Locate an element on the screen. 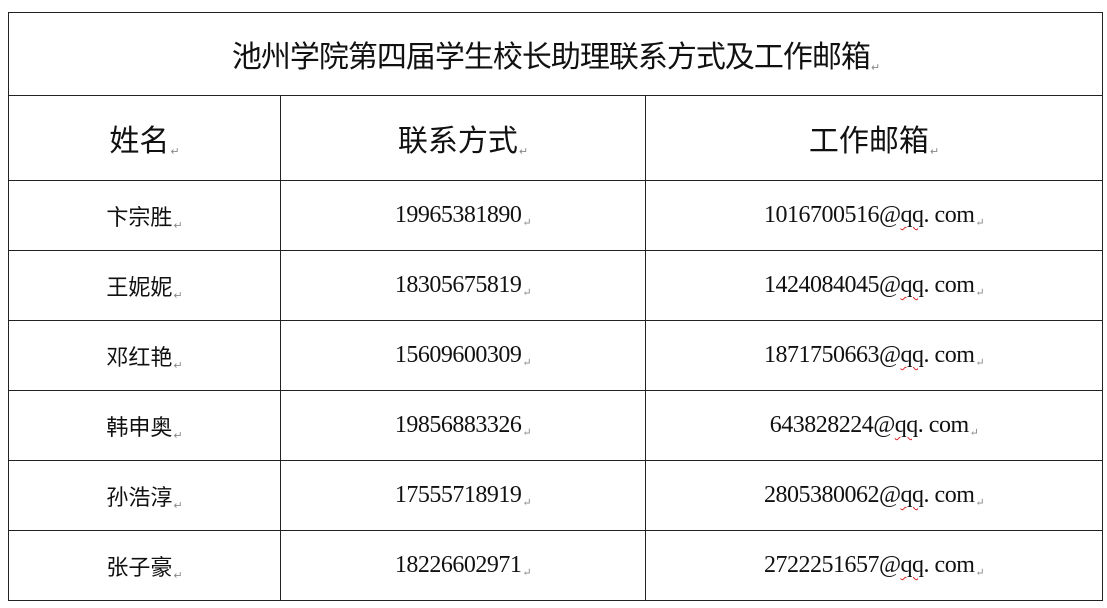 This screenshot has width=1107, height=608. email-text: 2722251657@qq. com is located at coordinates (874, 565).